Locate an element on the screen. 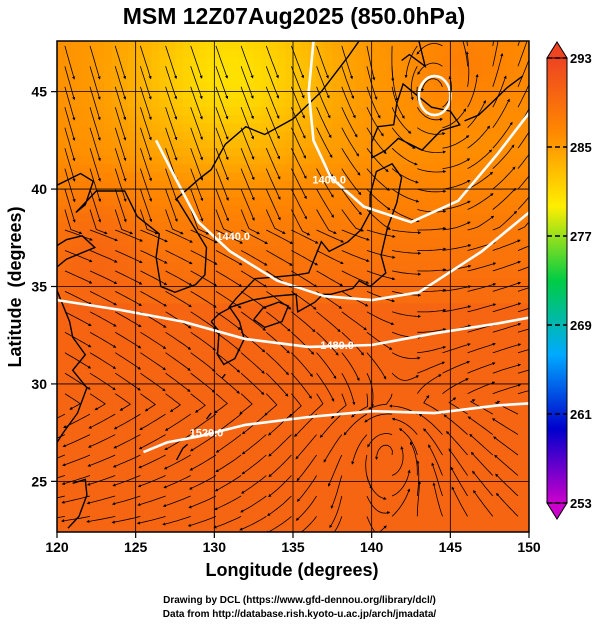 The width and height of the screenshot is (599, 625). contour-label: 1480.0 is located at coordinates (337, 346).